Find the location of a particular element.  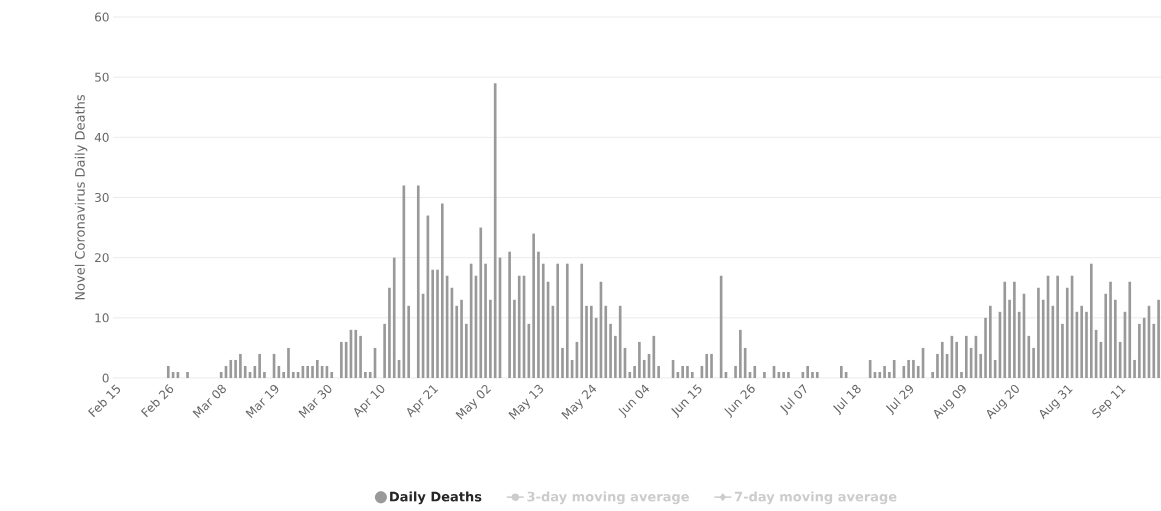

x-tick-label: Sep 11 is located at coordinates (1109, 401).